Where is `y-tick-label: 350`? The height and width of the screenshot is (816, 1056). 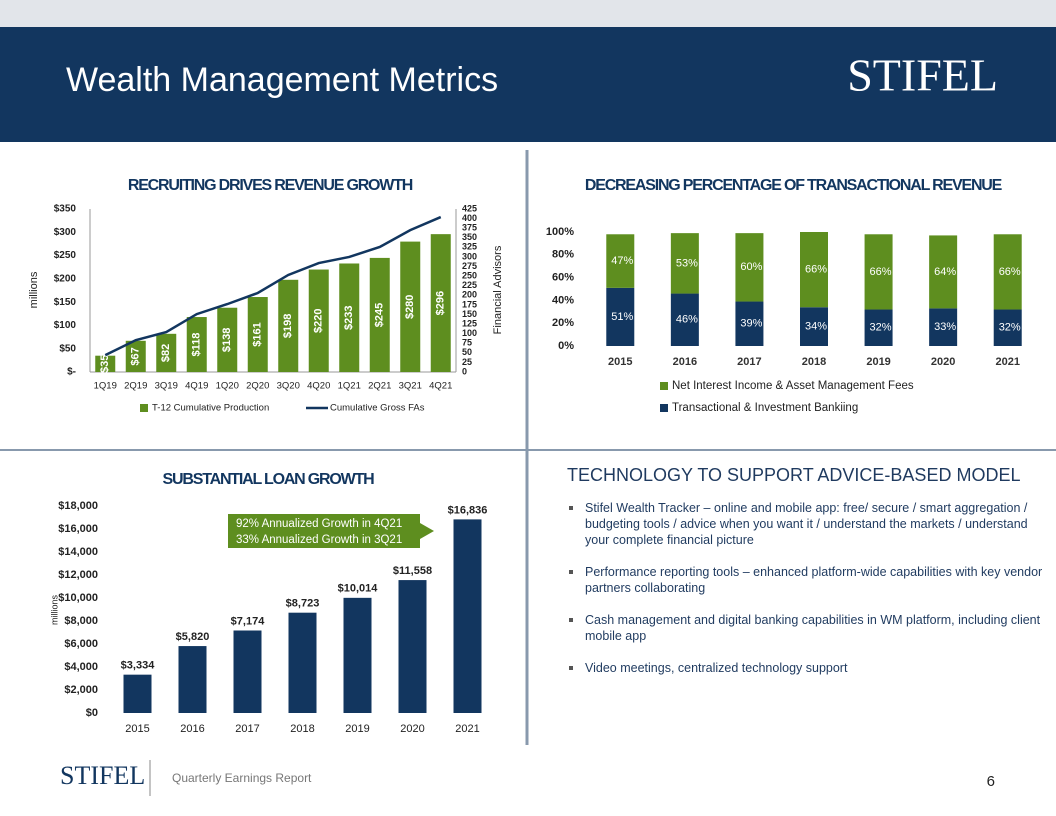
y-tick-label: 350 is located at coordinates (469, 237).